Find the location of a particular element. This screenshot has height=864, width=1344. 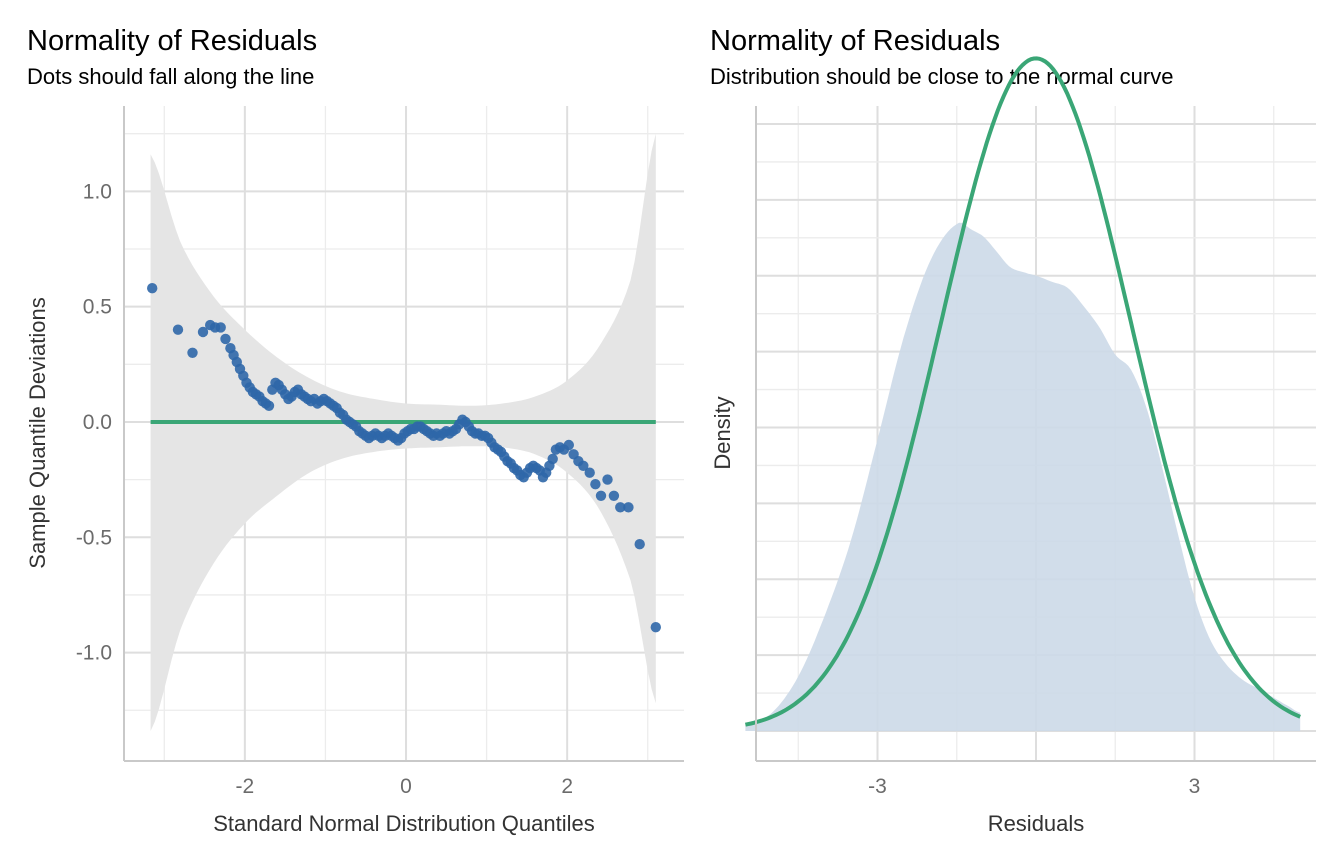

density-y-axis-label: Density is located at coordinates (722, 432).